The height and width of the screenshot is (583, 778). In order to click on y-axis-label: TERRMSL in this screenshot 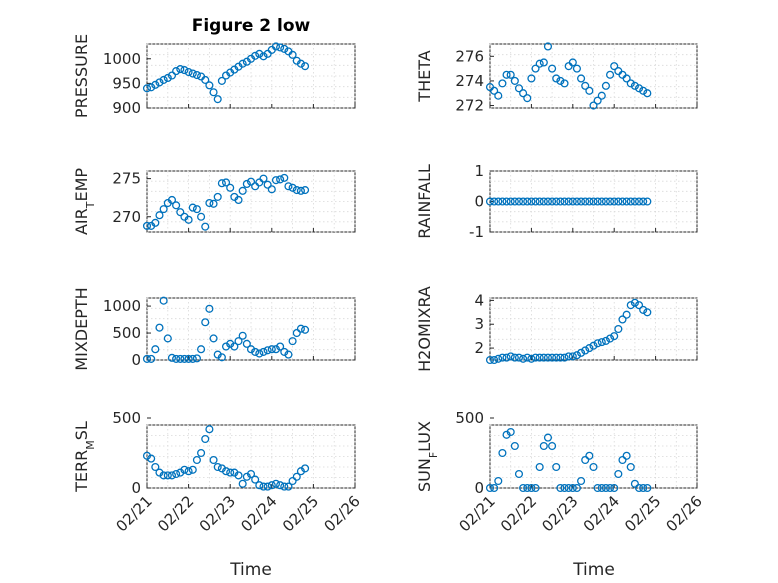, I will do `click(84, 457)`.